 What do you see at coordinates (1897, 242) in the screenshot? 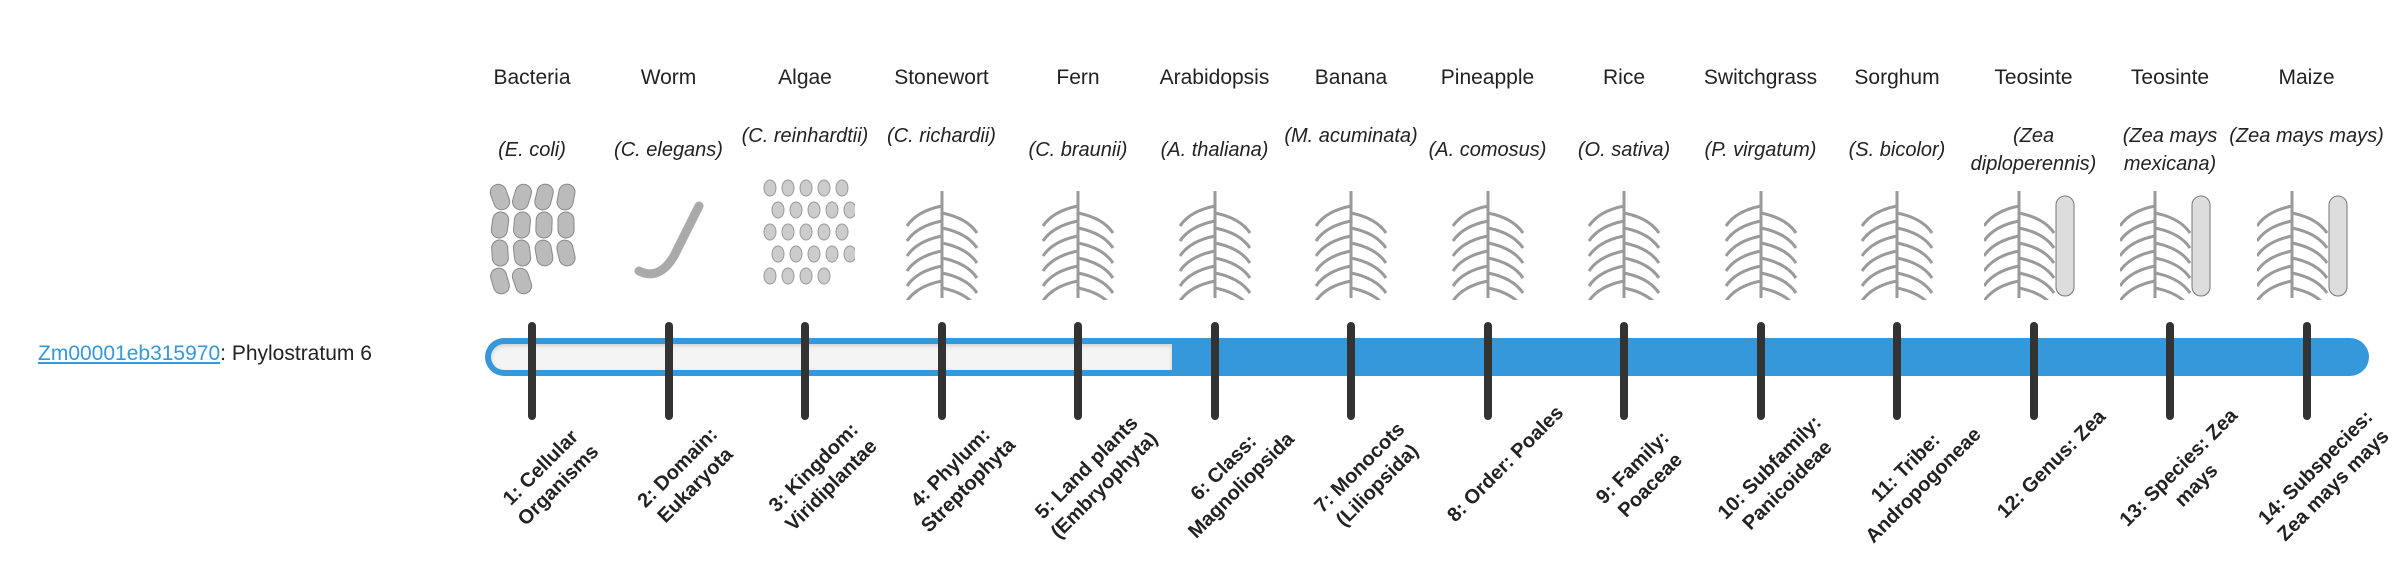
I see `sorghum-icon` at bounding box center [1897, 242].